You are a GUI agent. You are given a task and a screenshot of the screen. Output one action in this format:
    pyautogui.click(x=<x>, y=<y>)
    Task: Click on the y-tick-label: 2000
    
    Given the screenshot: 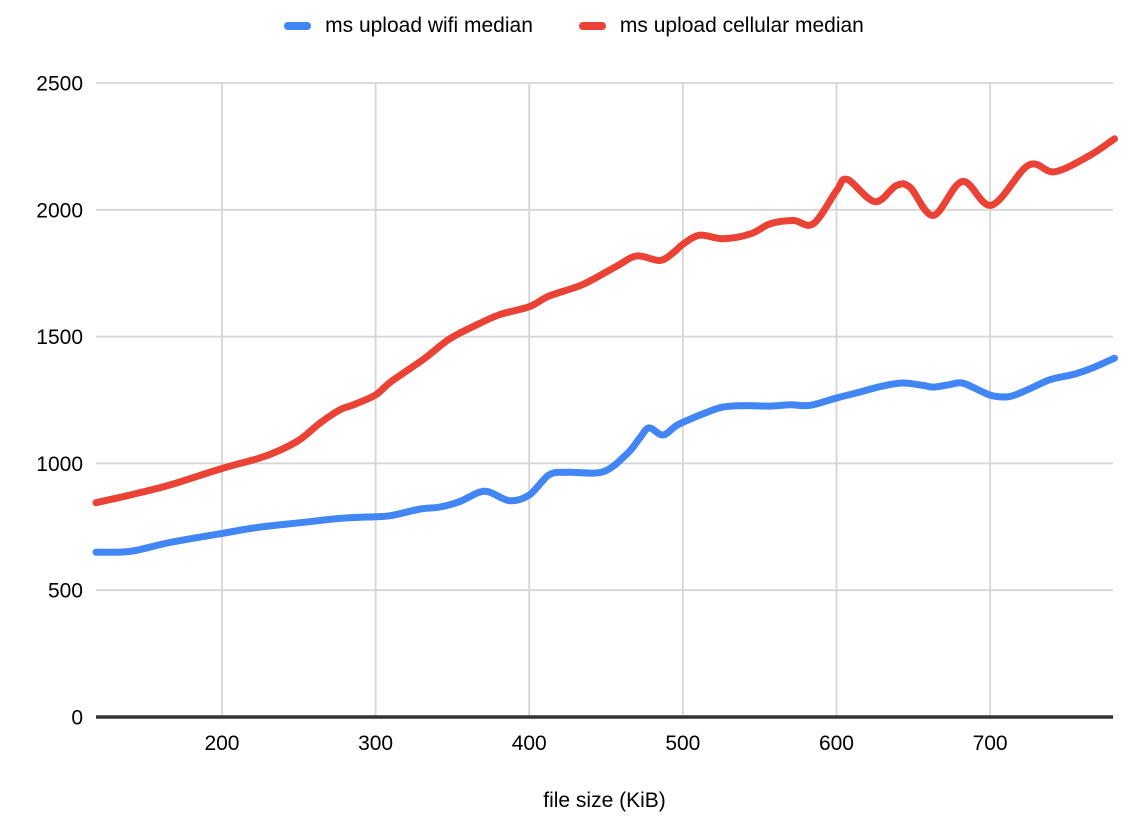 What is the action you would take?
    pyautogui.click(x=59, y=210)
    